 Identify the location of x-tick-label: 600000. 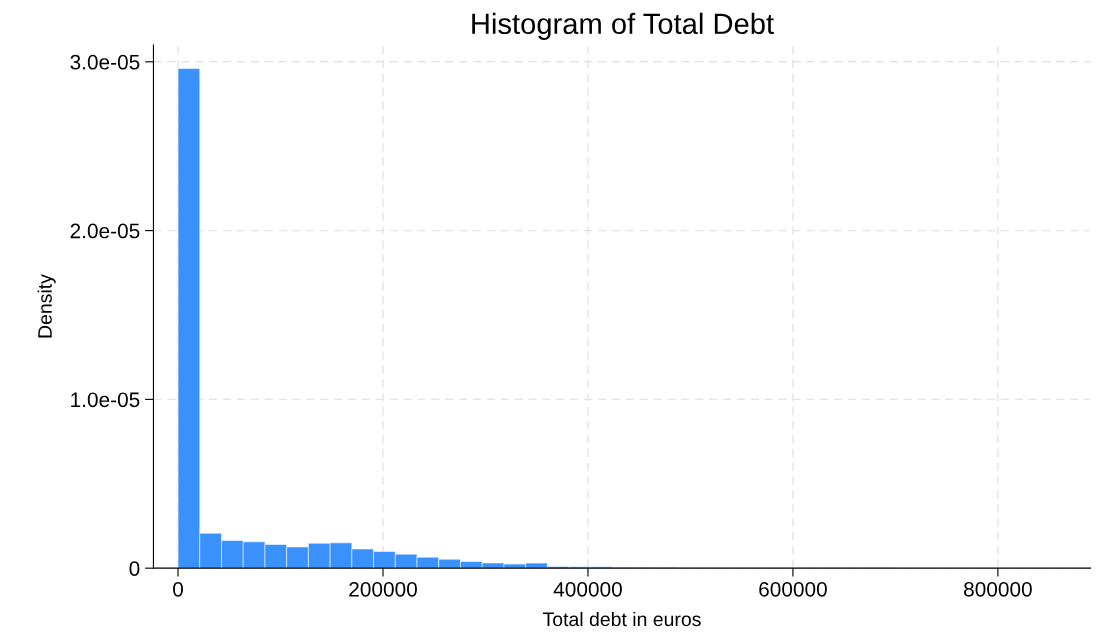
(793, 589).